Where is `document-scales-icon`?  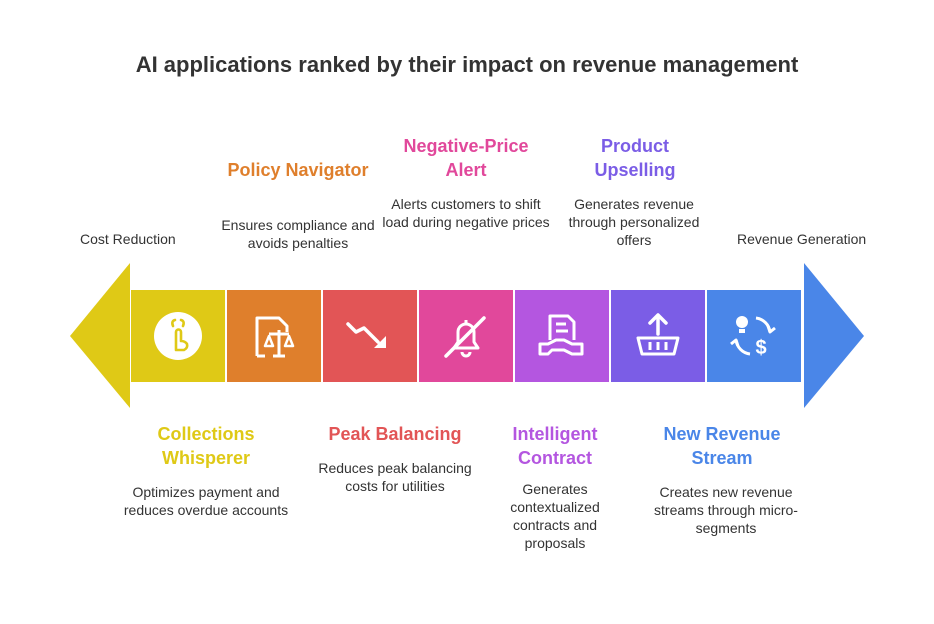 document-scales-icon is located at coordinates (275, 337).